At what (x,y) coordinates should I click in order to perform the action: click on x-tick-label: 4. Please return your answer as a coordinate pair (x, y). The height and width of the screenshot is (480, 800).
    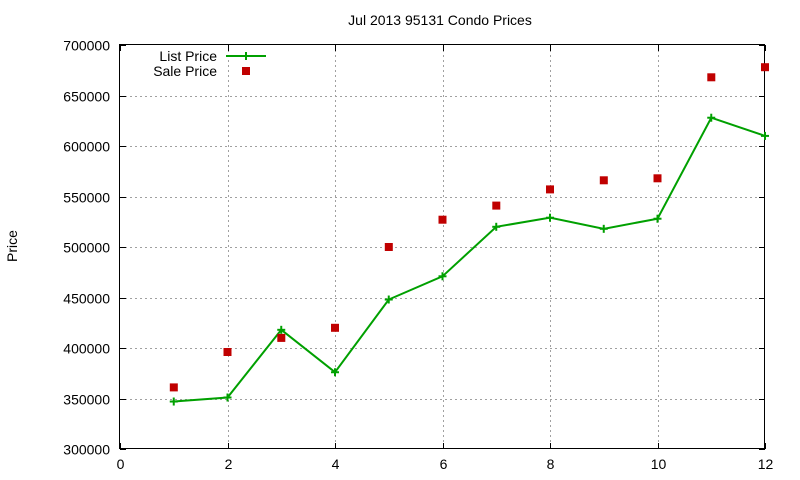
    Looking at the image, I should click on (336, 464).